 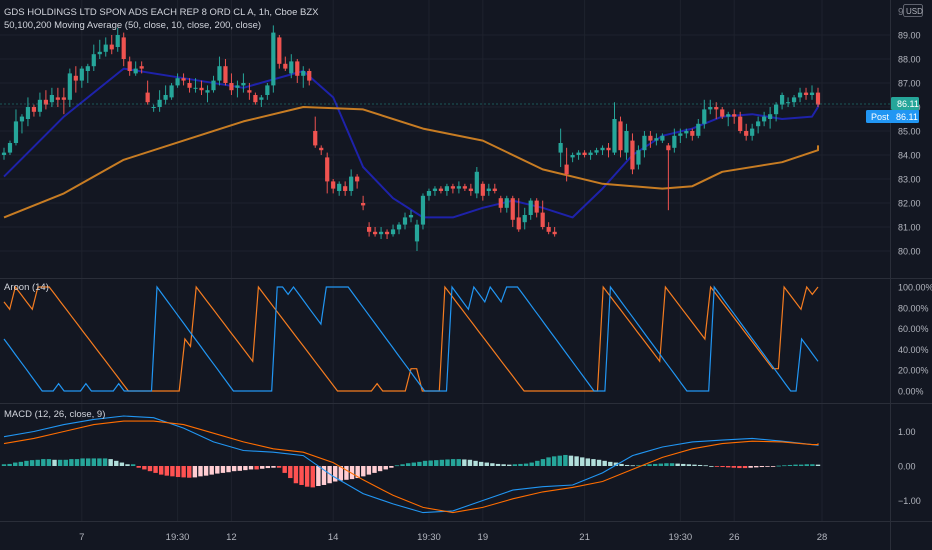 What do you see at coordinates (26, 287) in the screenshot?
I see `aroon-label: Aroon (14)` at bounding box center [26, 287].